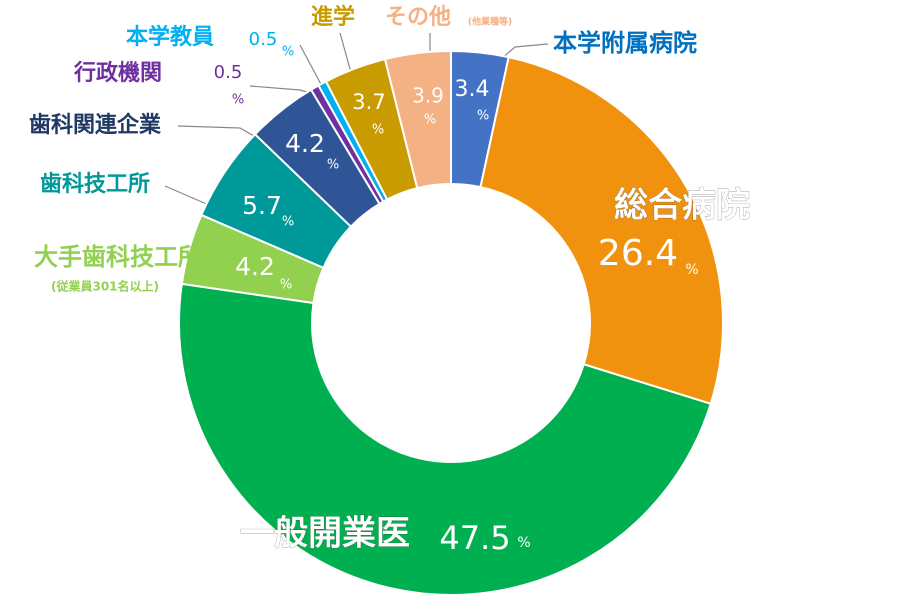 The height and width of the screenshot is (603, 900). I want to click on slice-label: 本学附属病院, so click(625, 43).